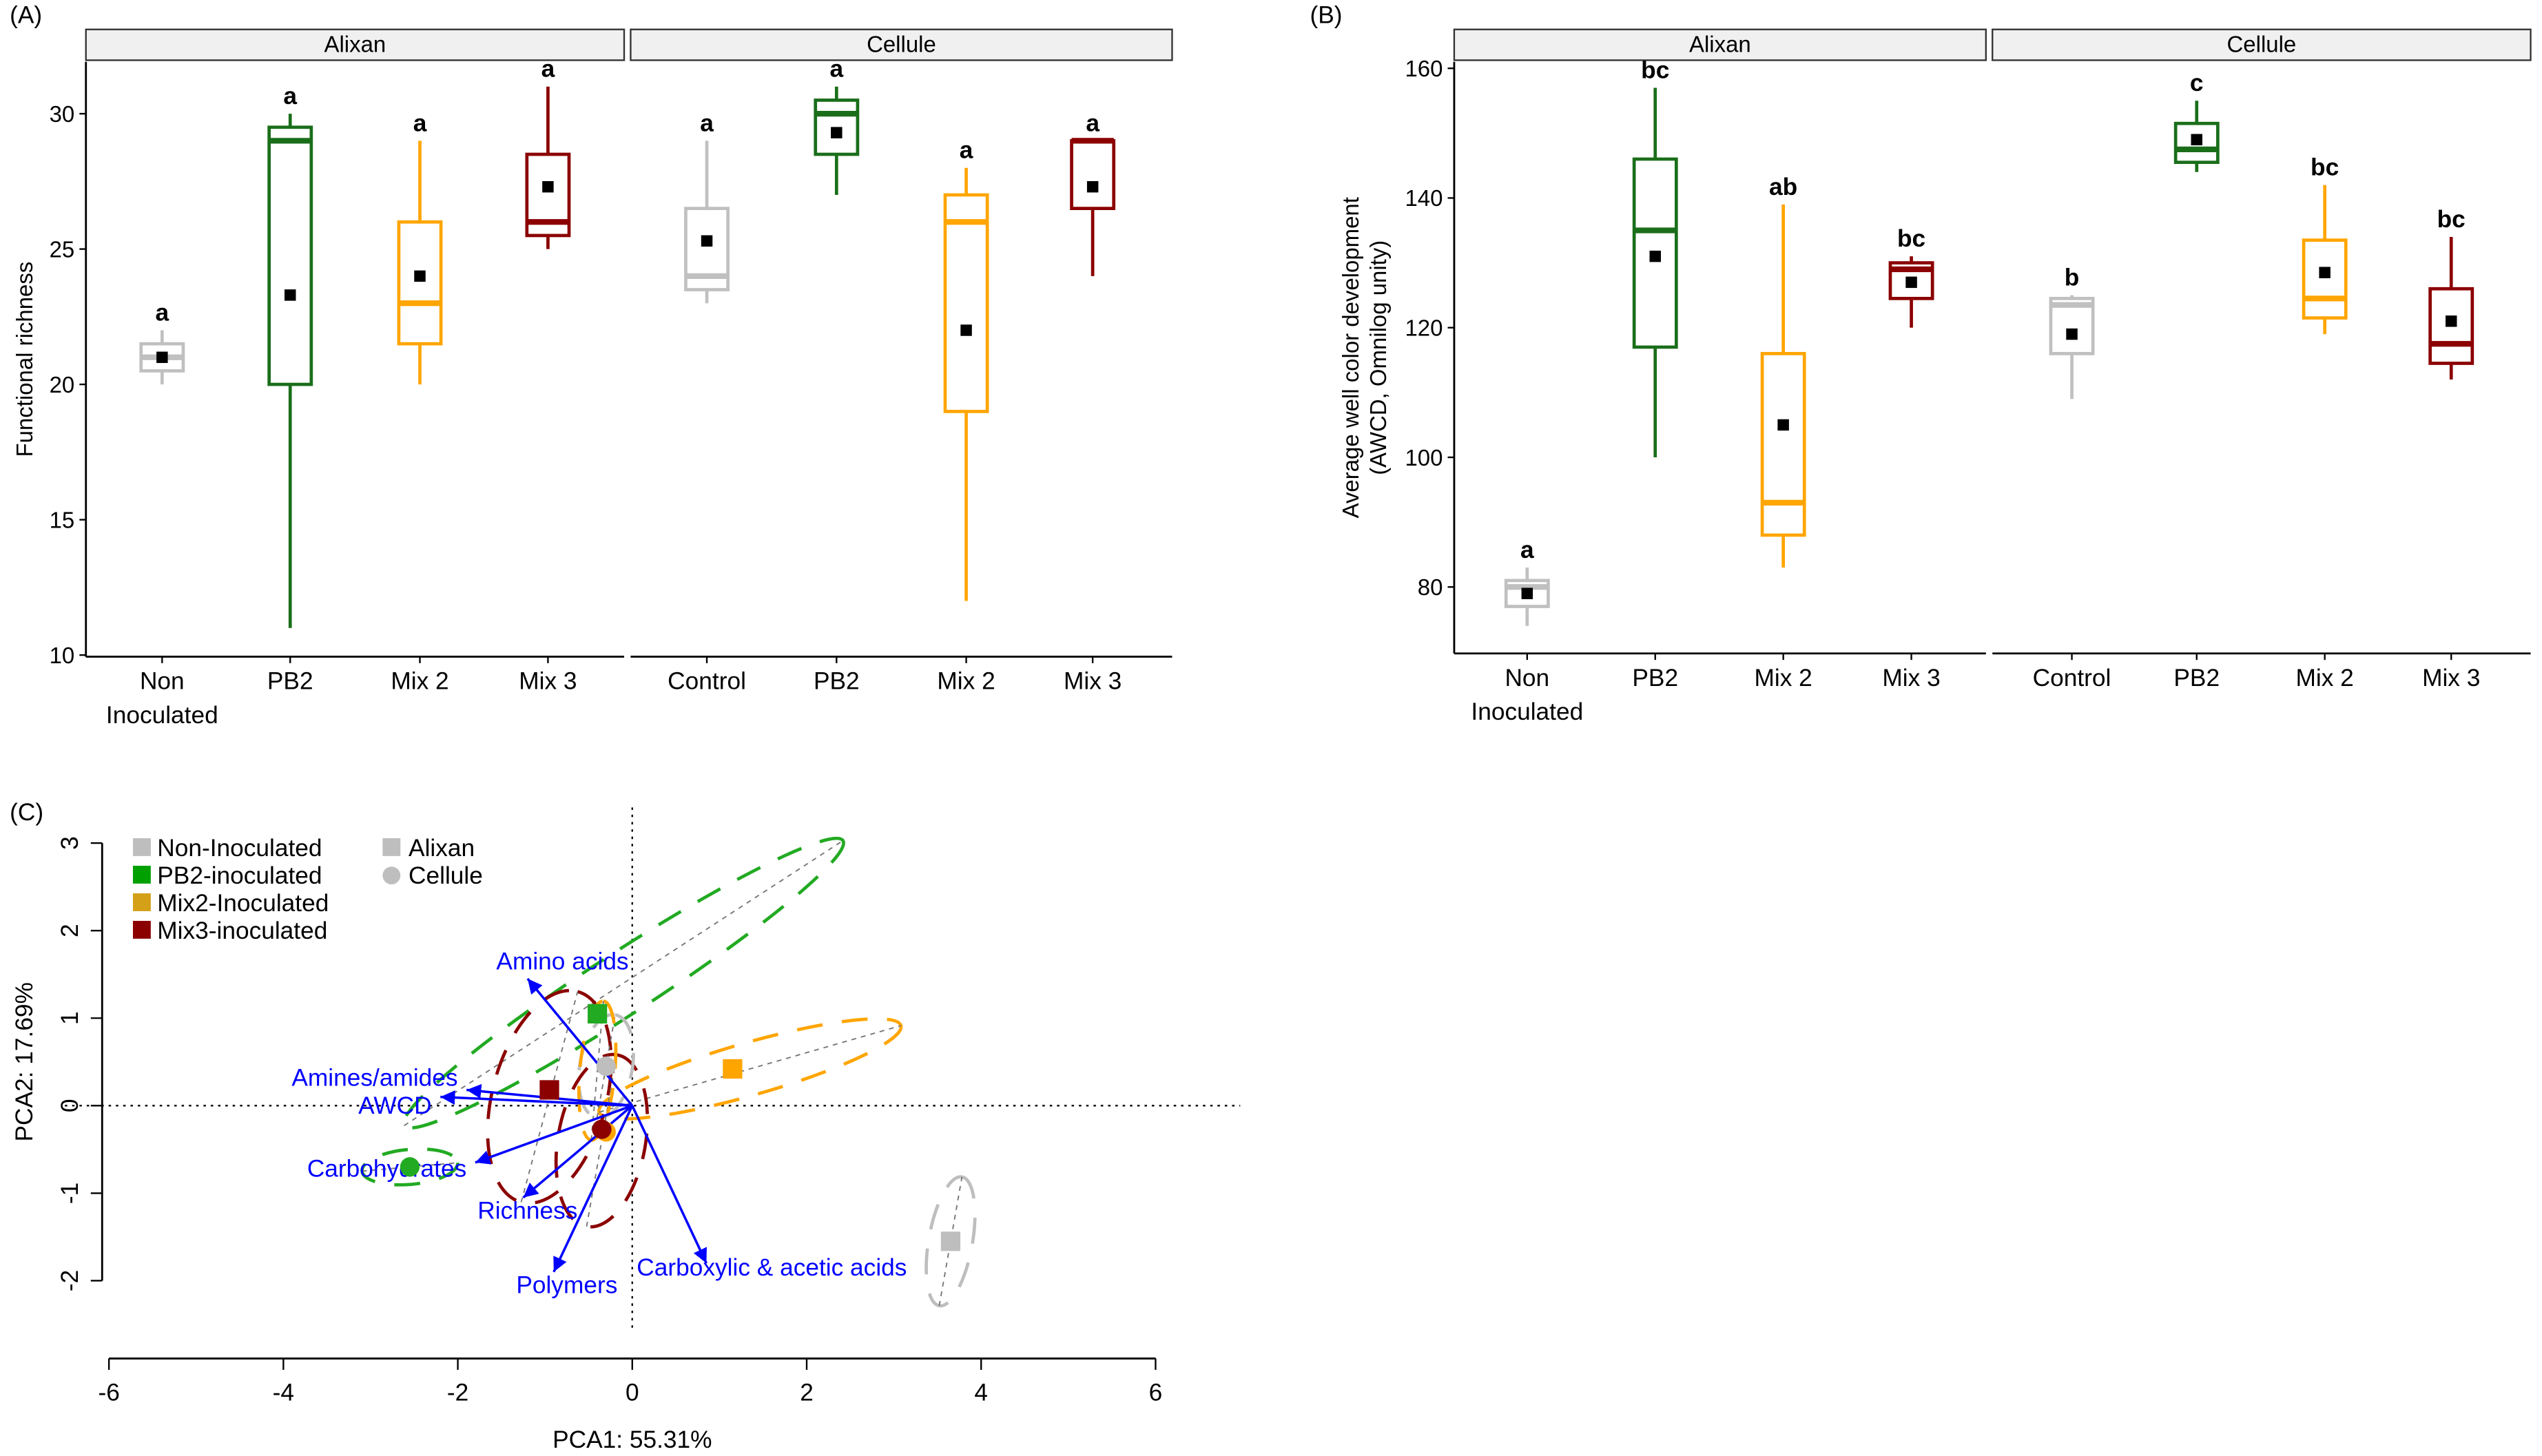 The height and width of the screenshot is (1456, 2542). What do you see at coordinates (446, 875) in the screenshot?
I see `legend-label: Cellule` at bounding box center [446, 875].